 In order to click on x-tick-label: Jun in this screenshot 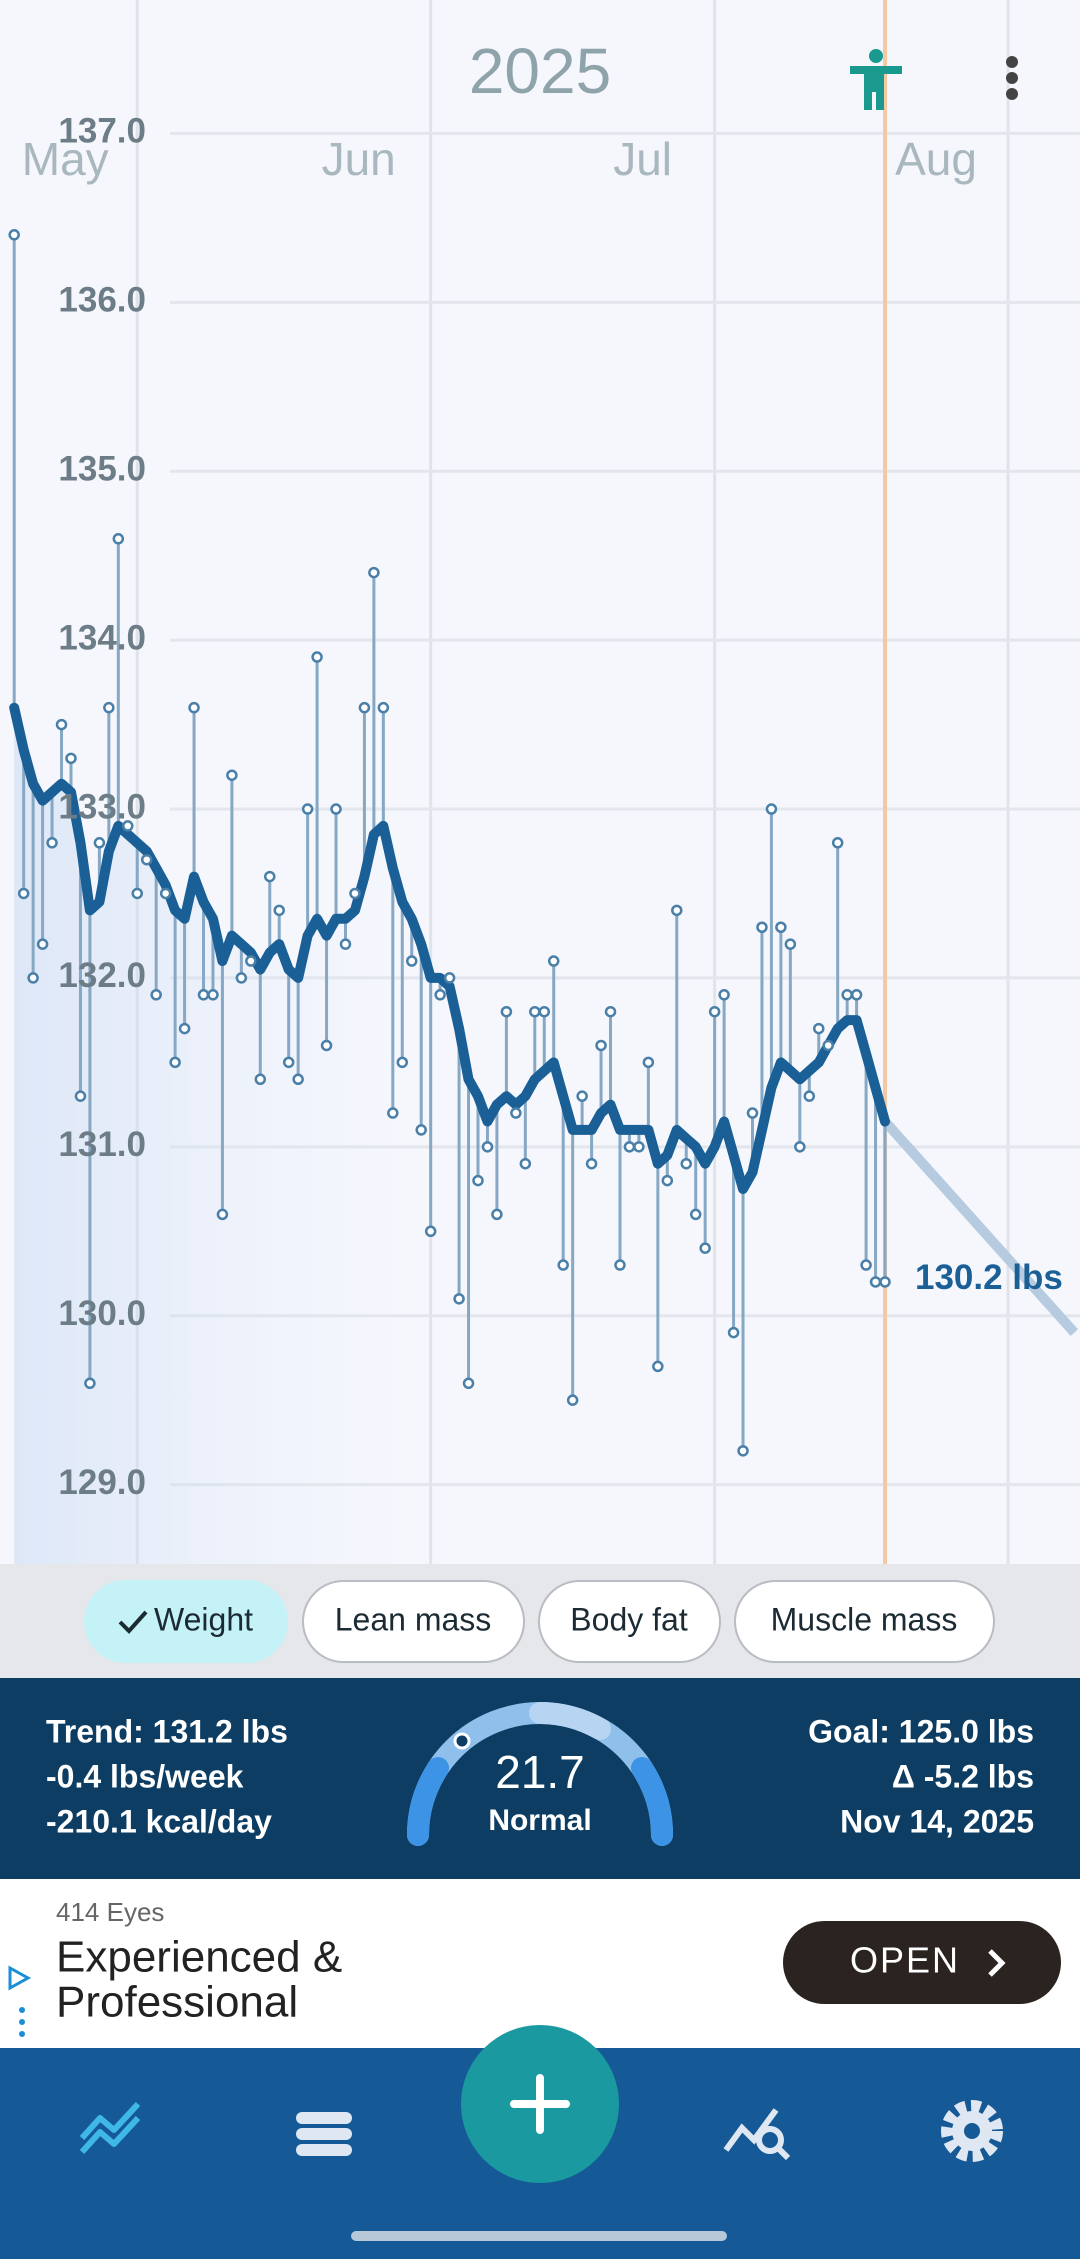, I will do `click(359, 159)`.